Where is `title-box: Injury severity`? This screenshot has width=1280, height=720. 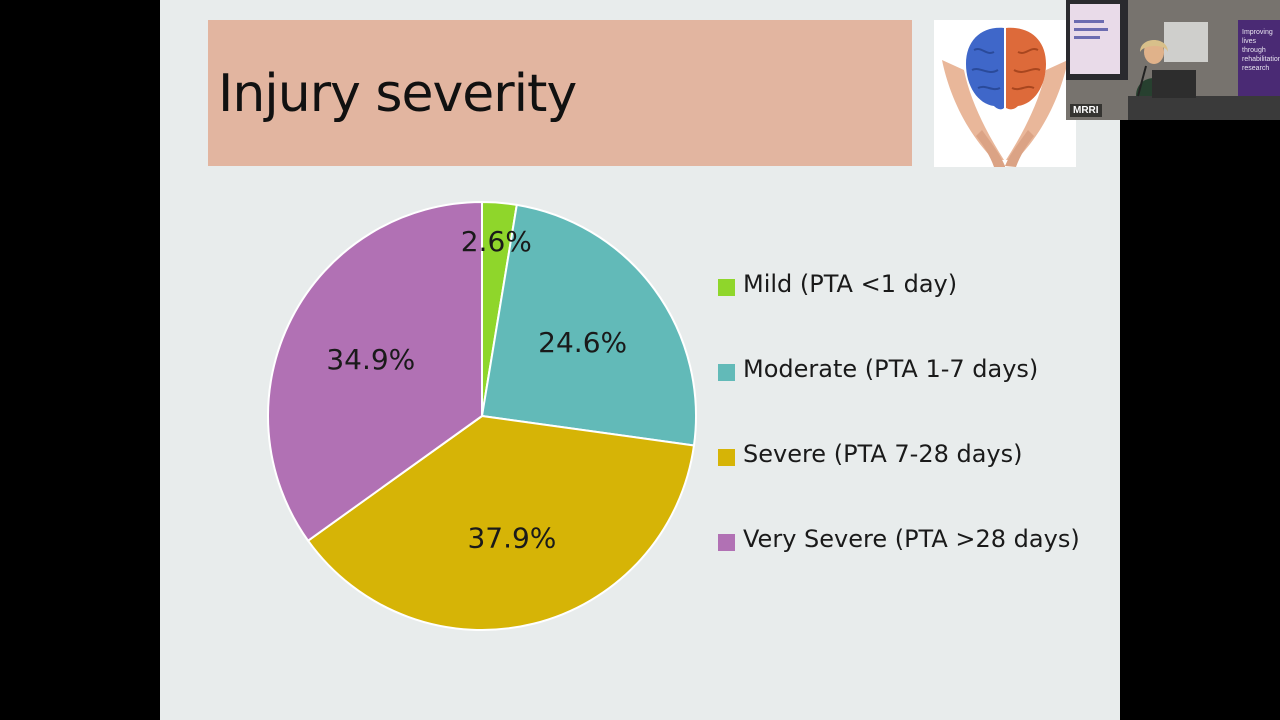
title-box: Injury severity is located at coordinates (560, 93).